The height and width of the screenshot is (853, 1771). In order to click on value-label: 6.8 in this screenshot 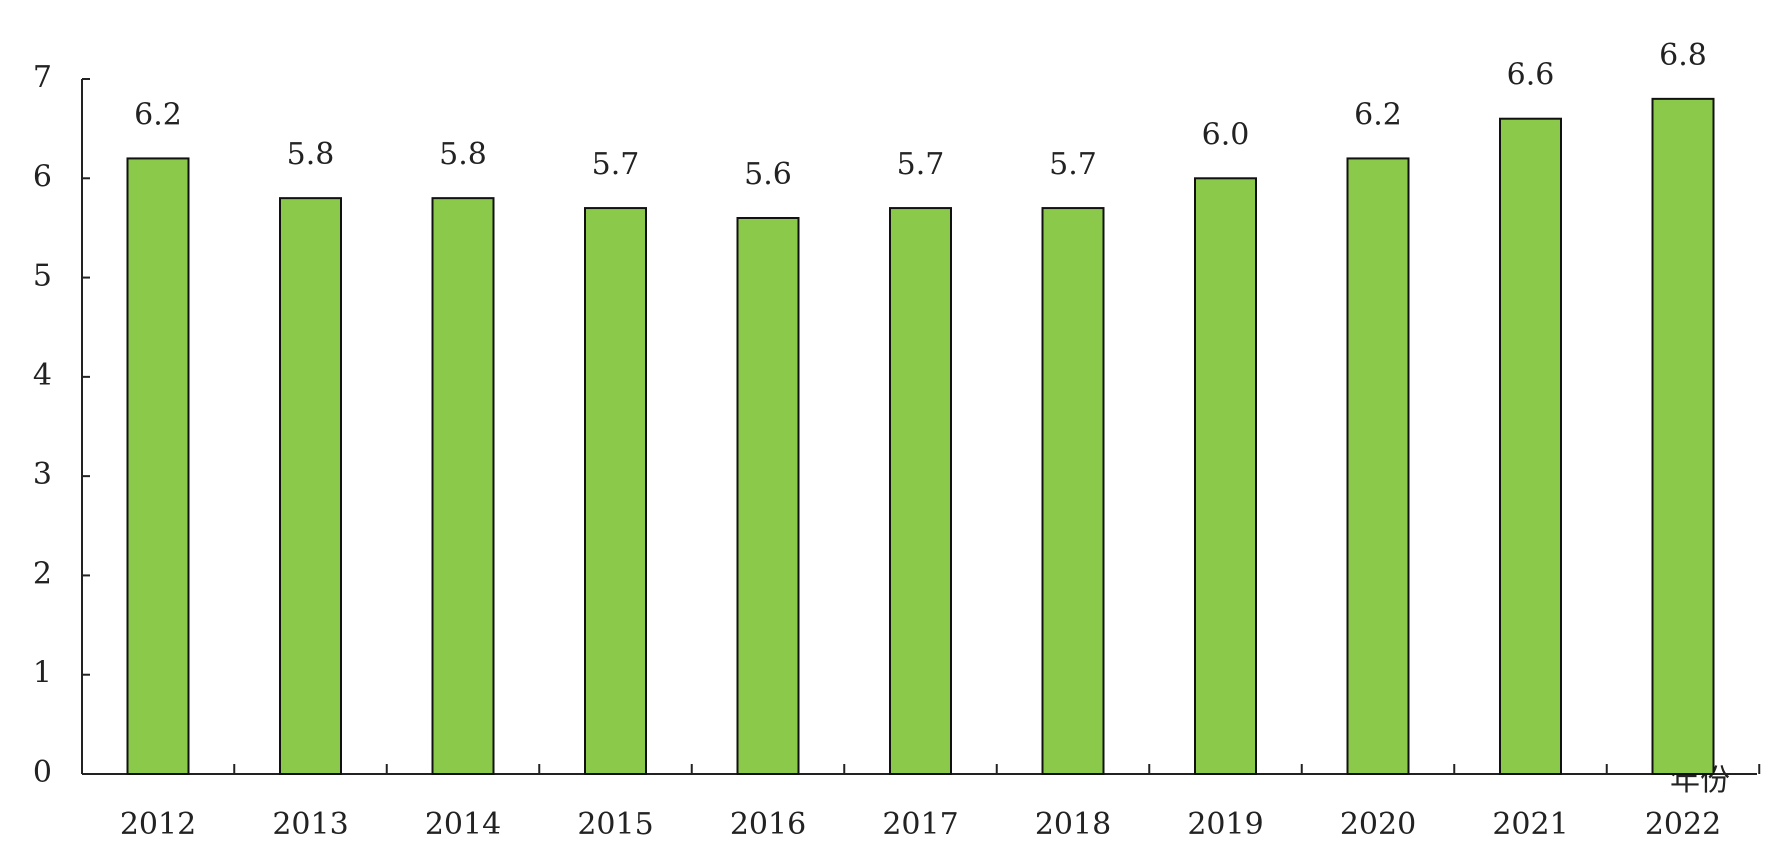, I will do `click(1683, 55)`.